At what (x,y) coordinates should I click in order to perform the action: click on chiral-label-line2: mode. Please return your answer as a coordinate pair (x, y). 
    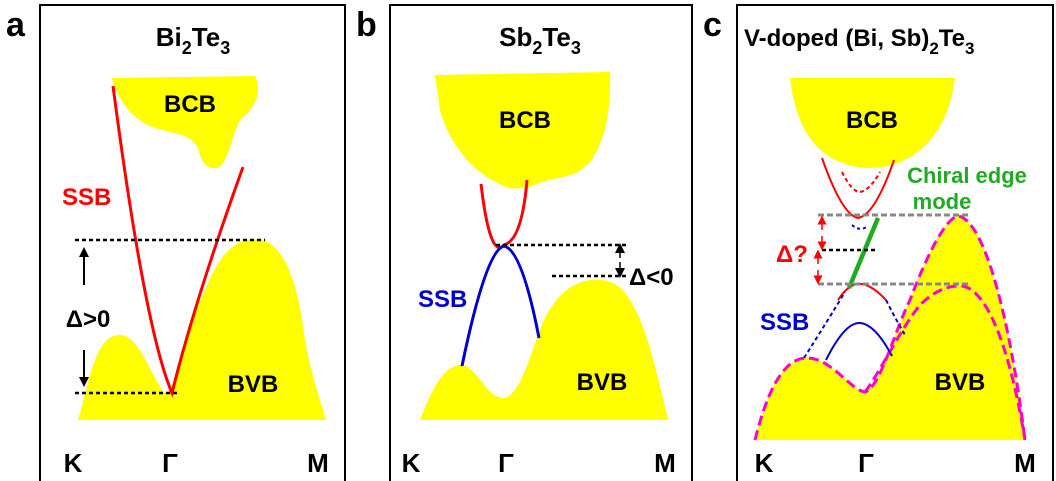
    Looking at the image, I should click on (942, 201).